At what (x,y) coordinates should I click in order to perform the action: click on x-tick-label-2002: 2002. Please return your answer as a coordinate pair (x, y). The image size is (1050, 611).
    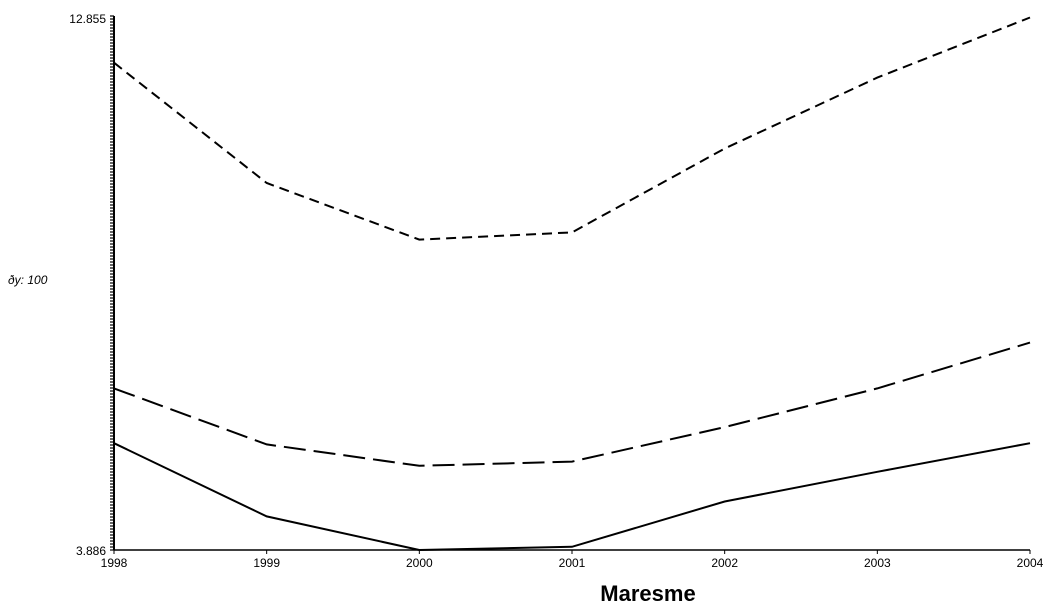
    Looking at the image, I should click on (724, 563).